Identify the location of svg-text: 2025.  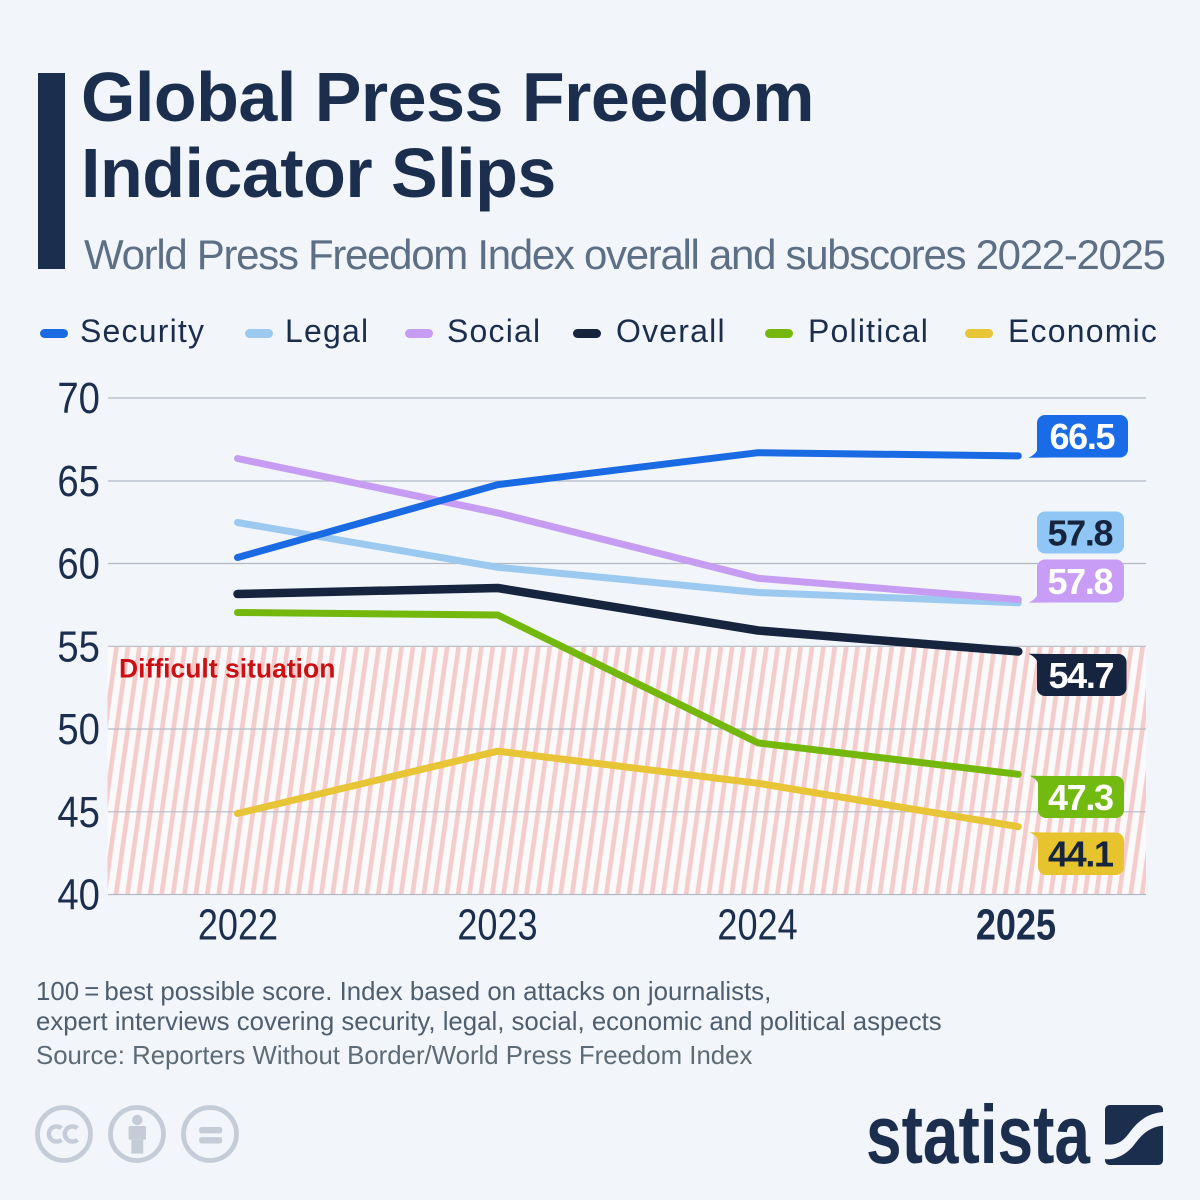
(1016, 924).